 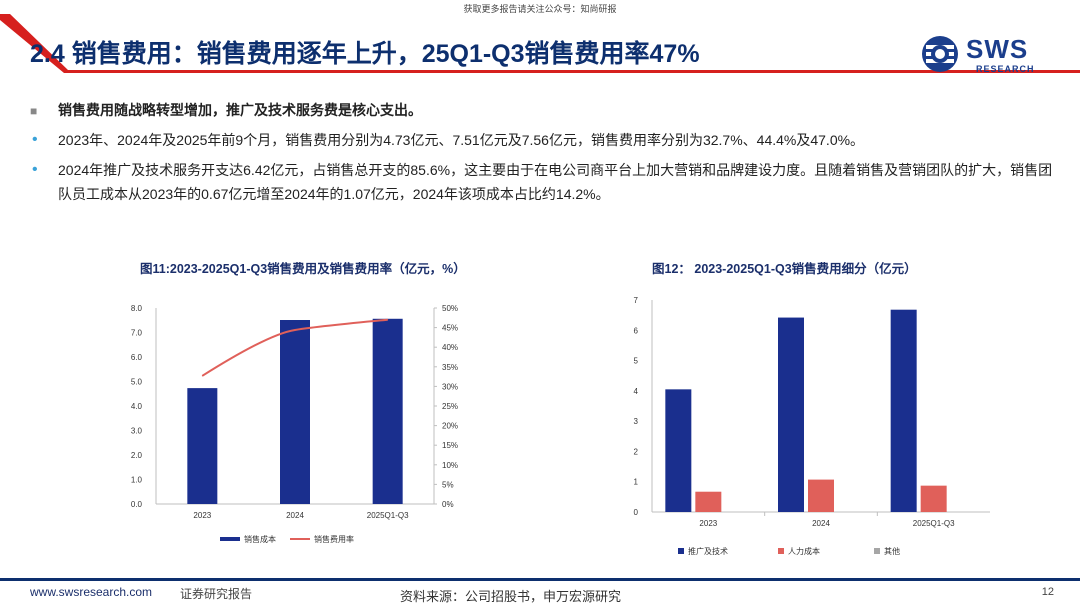 I want to click on source-note: 资料来源：公司招股书，申万宏源研究, so click(x=511, y=596).